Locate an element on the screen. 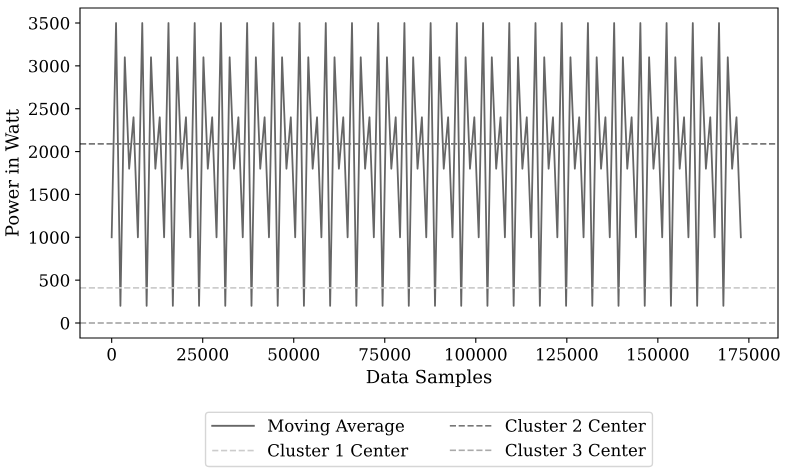 The image size is (802, 468). y-tick-label: 3500 is located at coordinates (49, 23).